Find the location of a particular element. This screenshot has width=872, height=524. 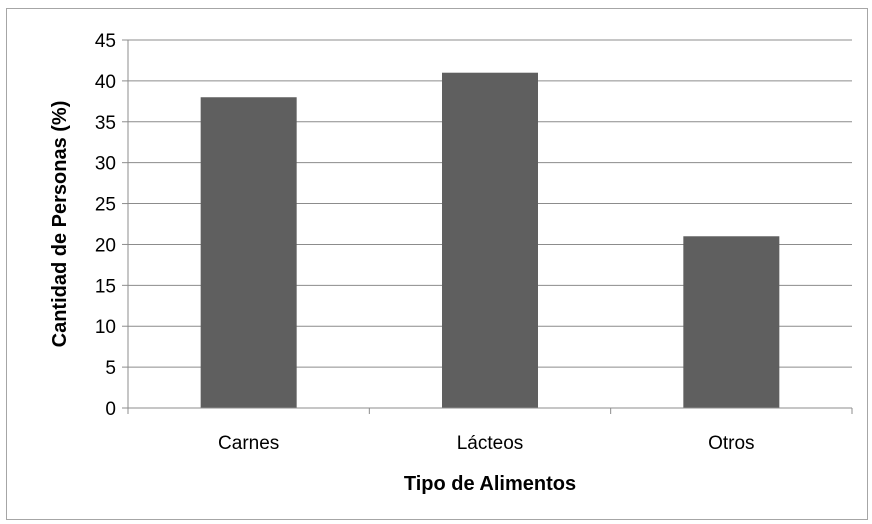

y-tick-label: 40 is located at coordinates (105, 82).